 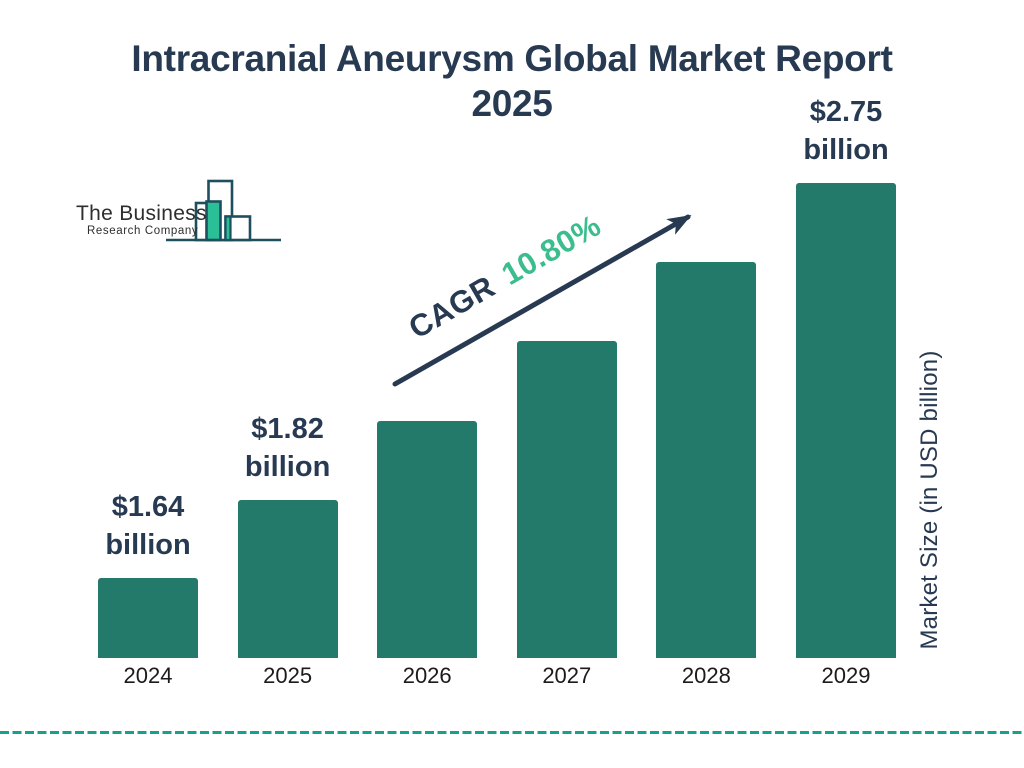 I want to click on bar-2028, so click(x=706, y=460).